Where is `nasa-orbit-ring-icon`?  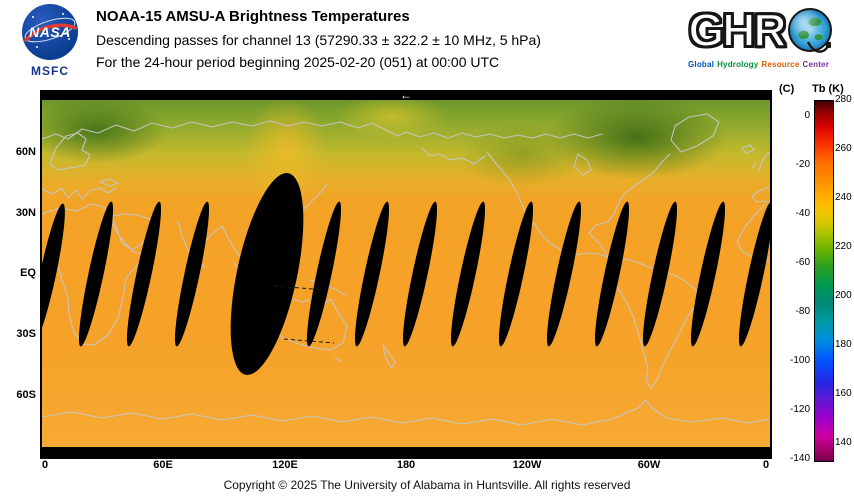 nasa-orbit-ring-icon is located at coordinates (50, 30).